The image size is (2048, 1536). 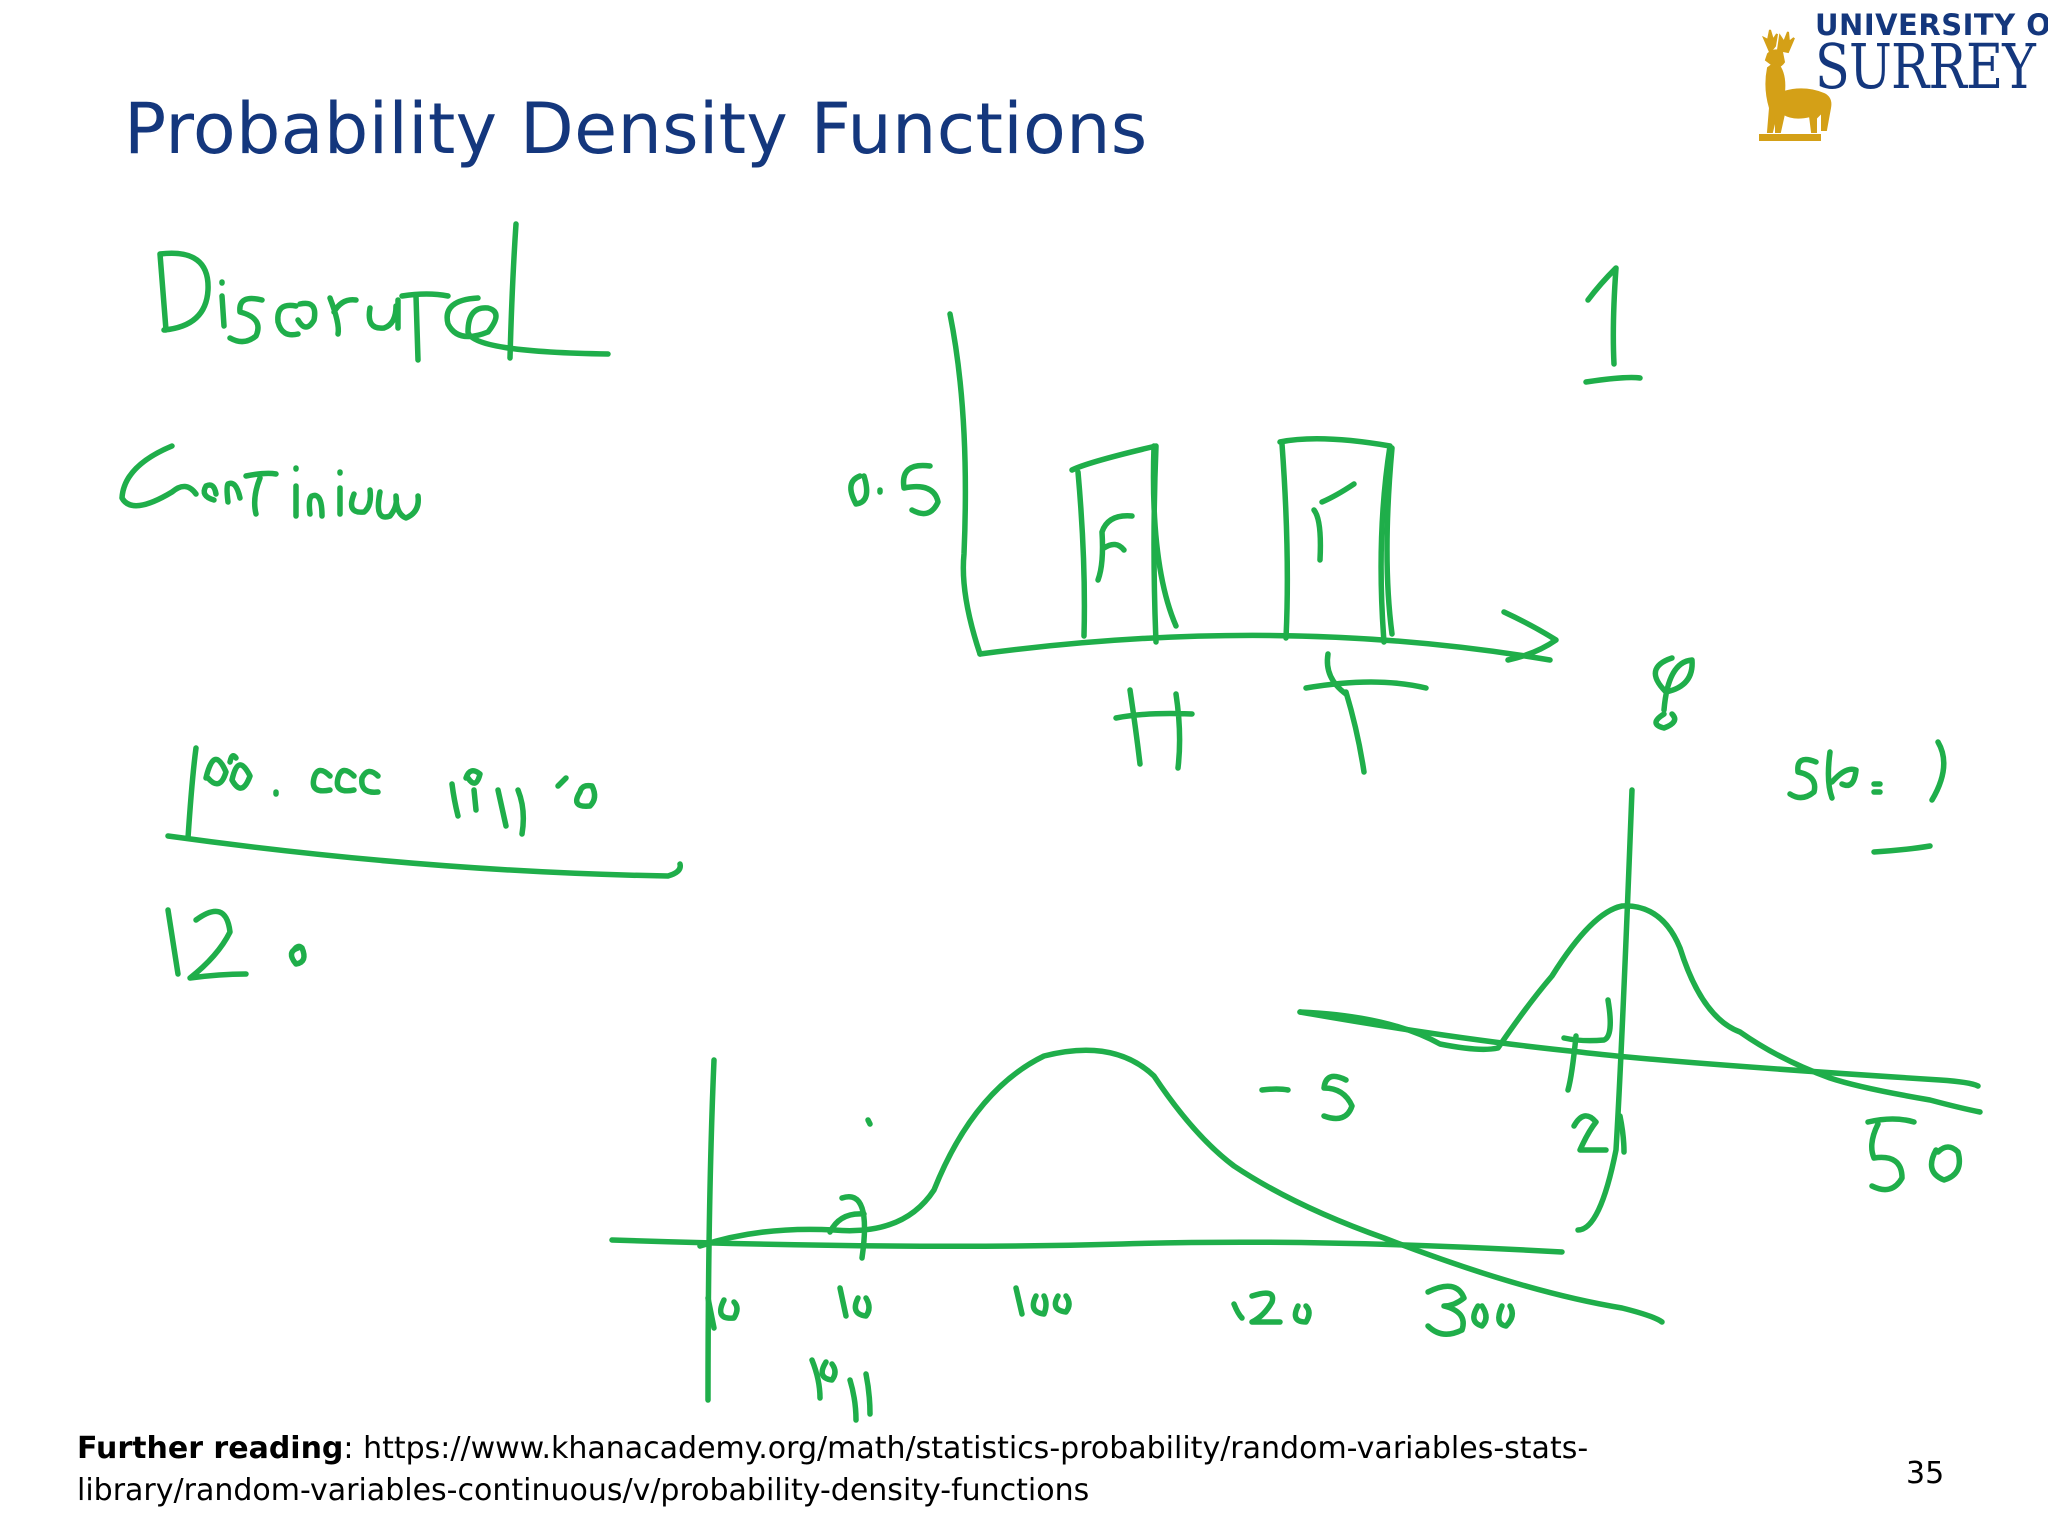 What do you see at coordinates (1925, 66) in the screenshot?
I see `logo-line-2: SURREY` at bounding box center [1925, 66].